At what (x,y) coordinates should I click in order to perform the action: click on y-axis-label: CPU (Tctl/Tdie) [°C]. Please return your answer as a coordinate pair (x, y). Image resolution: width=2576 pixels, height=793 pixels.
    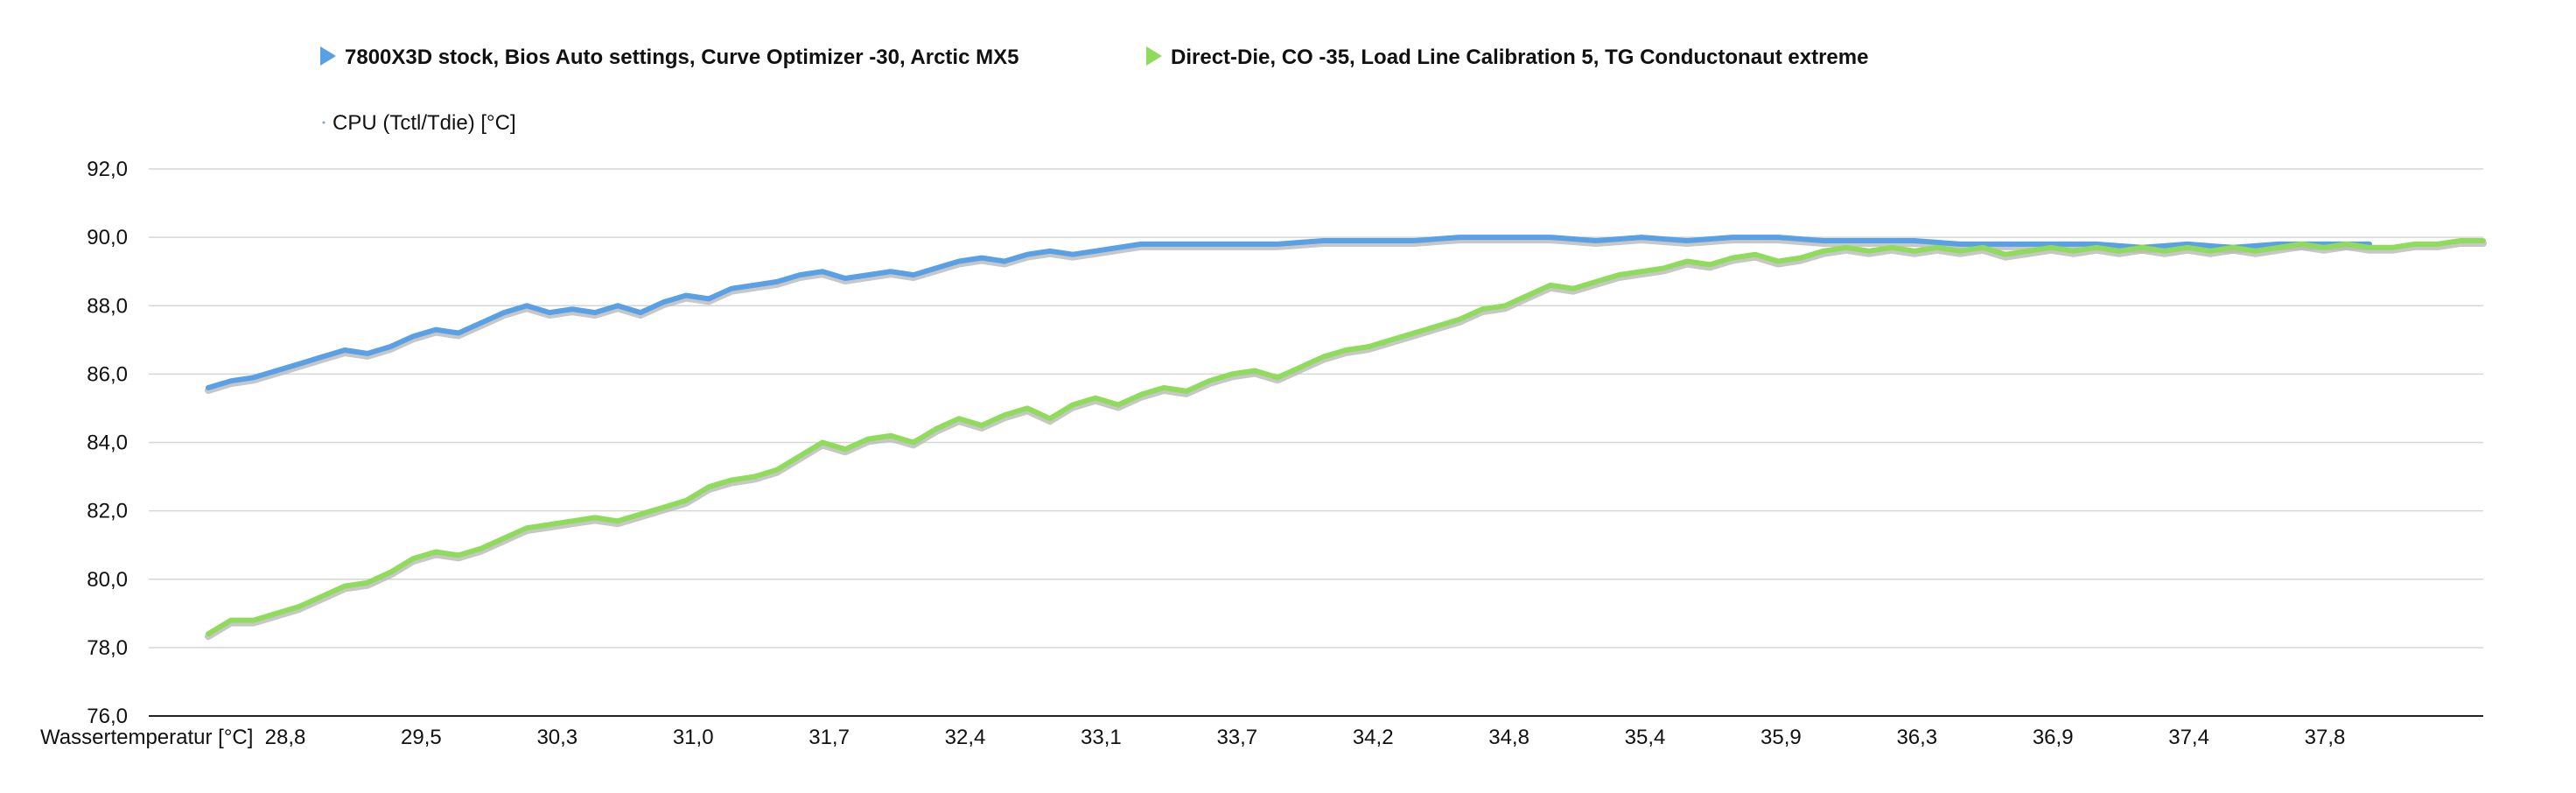
    Looking at the image, I should click on (424, 123).